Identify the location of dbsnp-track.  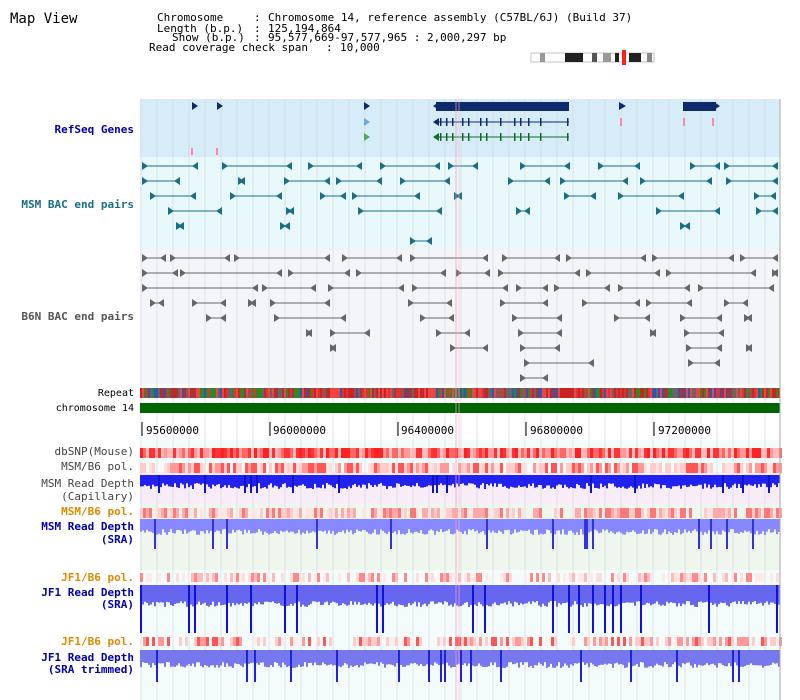
(461, 453).